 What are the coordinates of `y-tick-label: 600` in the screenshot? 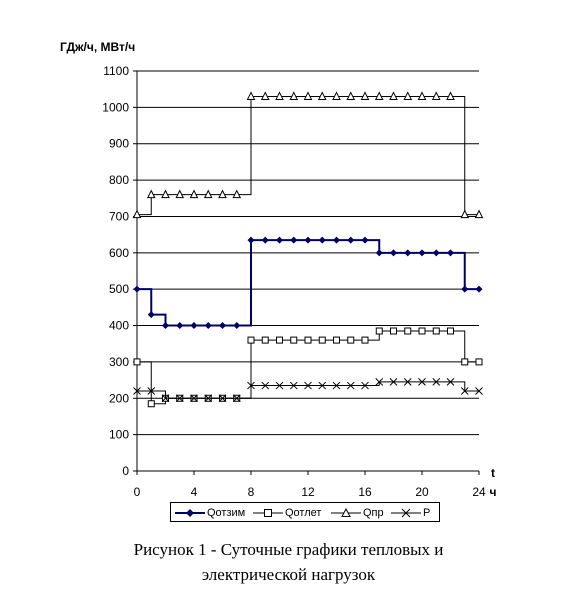 It's located at (119, 253).